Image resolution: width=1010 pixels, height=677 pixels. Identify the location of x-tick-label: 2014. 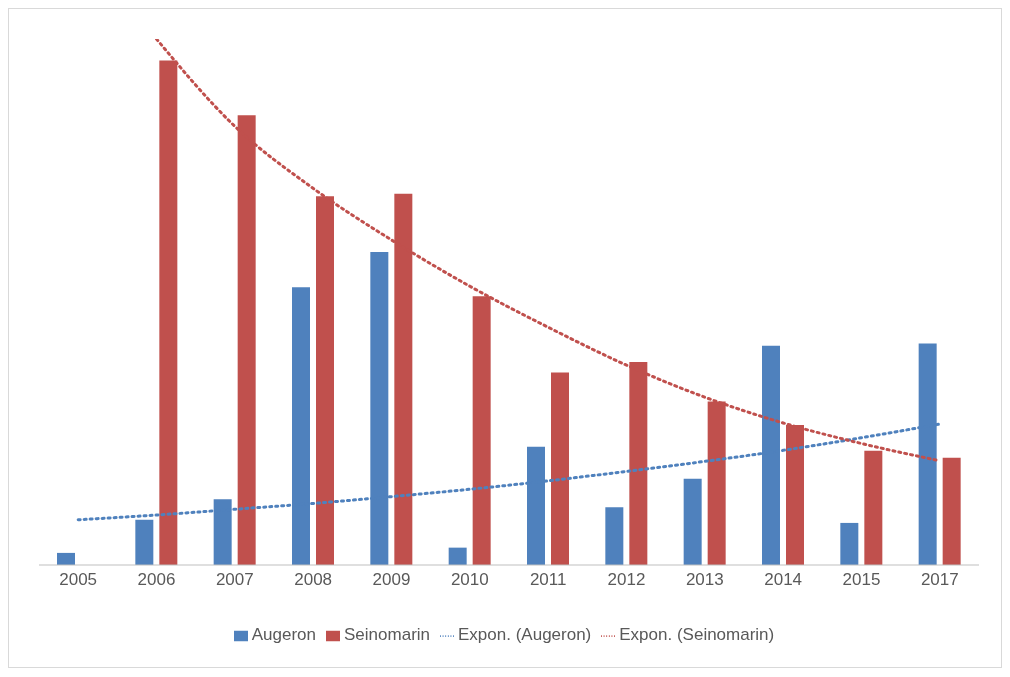
(783, 580).